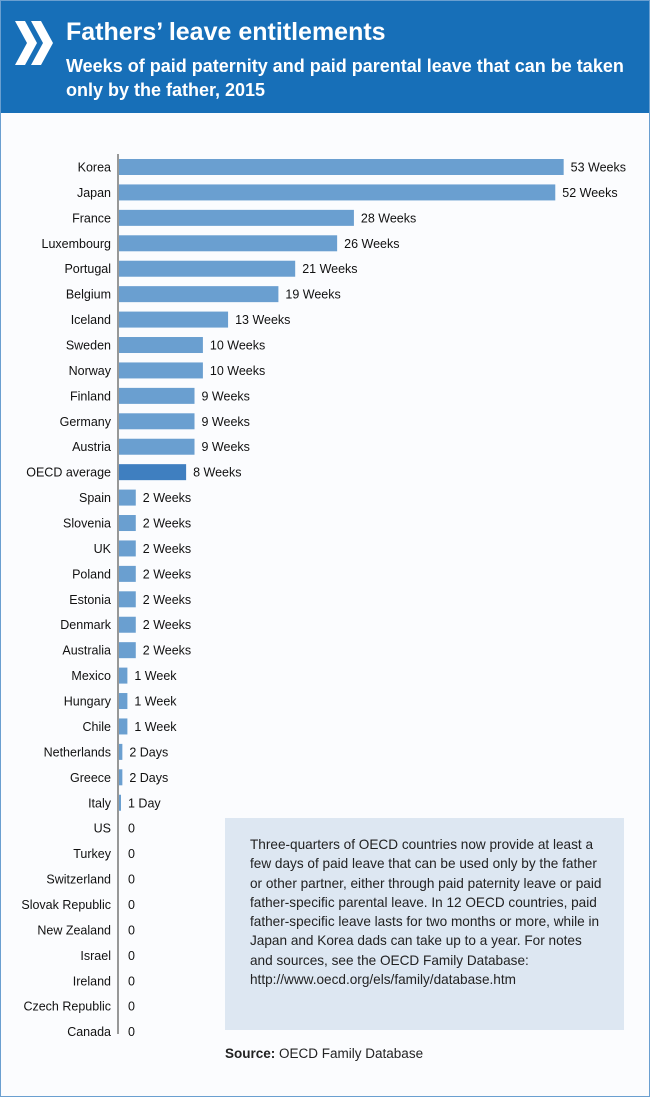  What do you see at coordinates (95, 956) in the screenshot?
I see `category-label-israel: Israel` at bounding box center [95, 956].